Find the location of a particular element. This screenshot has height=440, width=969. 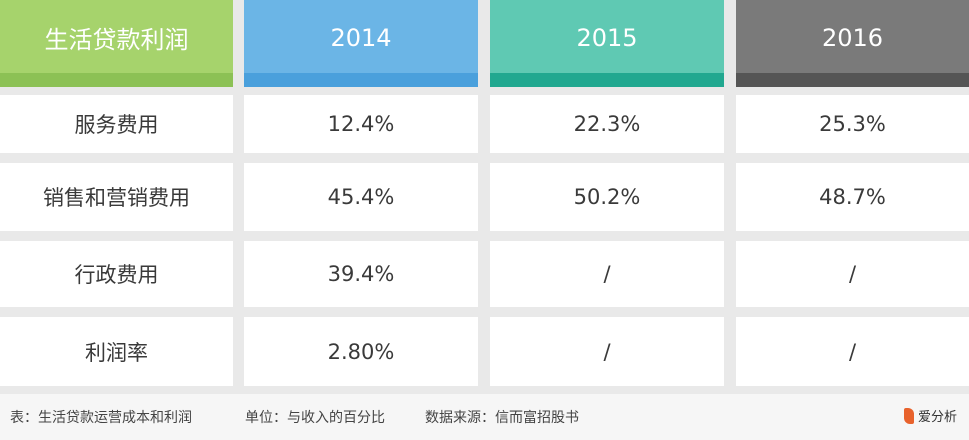

value-service-2014: 12.4% is located at coordinates (361, 124).